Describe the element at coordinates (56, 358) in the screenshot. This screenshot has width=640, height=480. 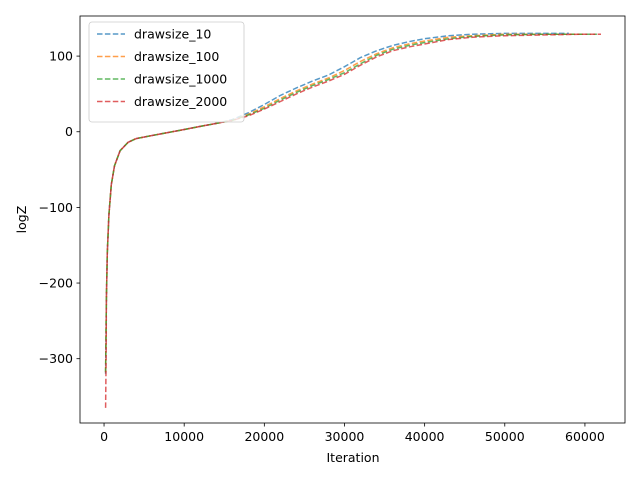
I see `y-tick-label: −300` at that location.